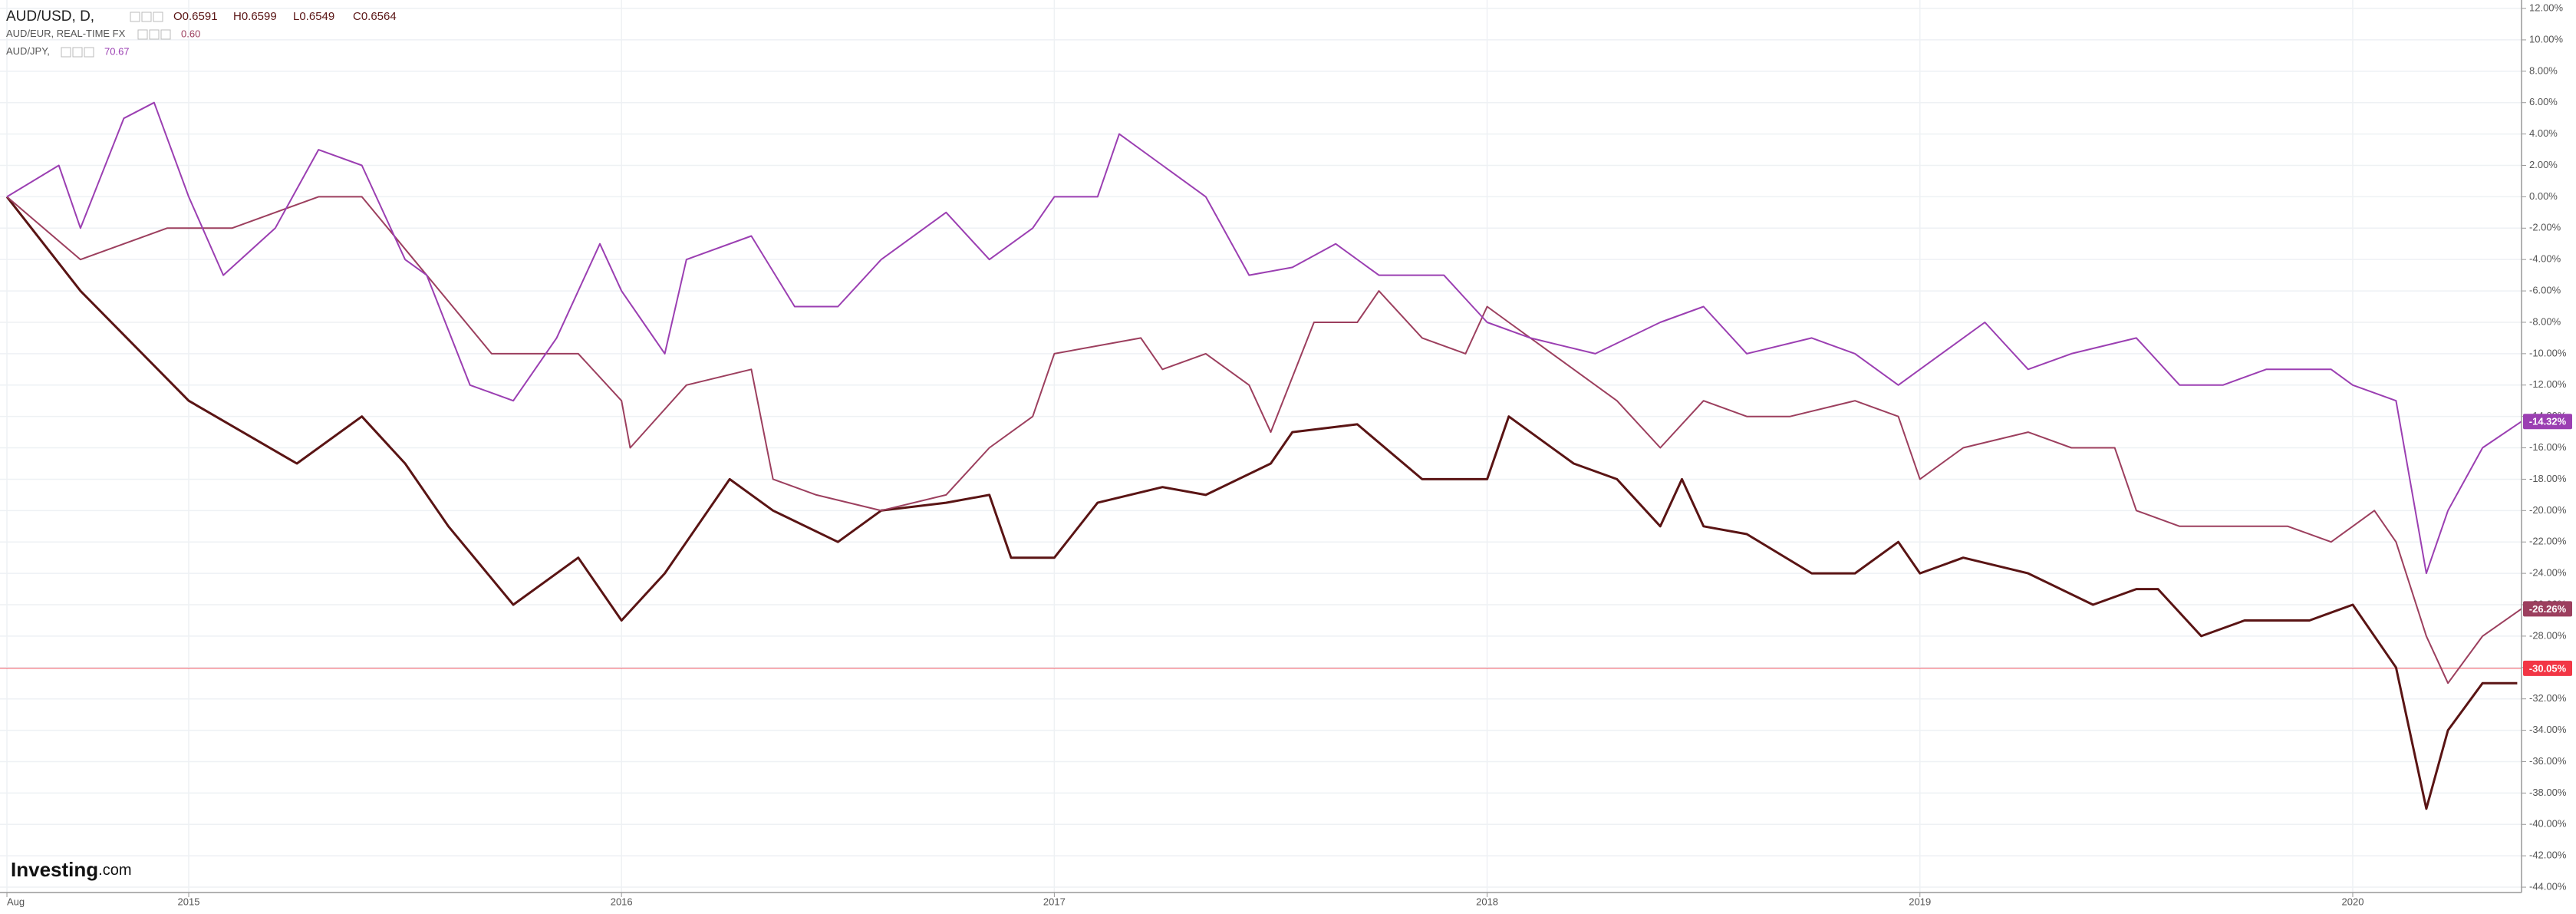 This screenshot has width=2576, height=914. Describe the element at coordinates (255, 16) in the screenshot. I see `legend-value: H0.6599` at that location.